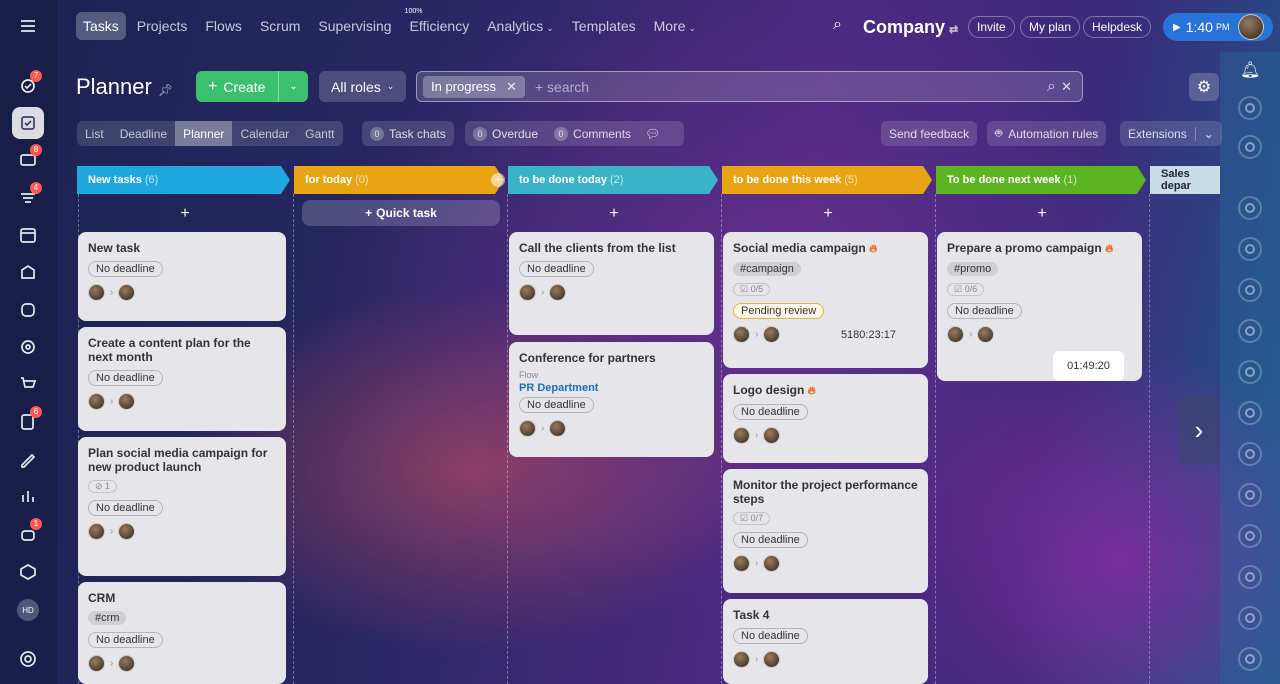 The height and width of the screenshot is (684, 1280). I want to click on feed-icon: 4, so click(28, 198).